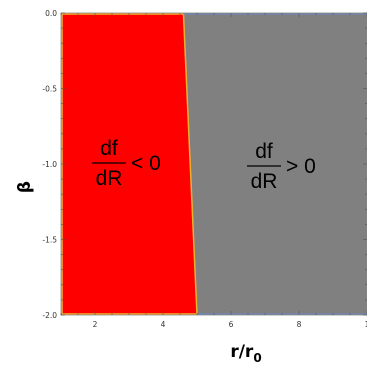  What do you see at coordinates (25, 187) in the screenshot?
I see `y-axis-title: β` at bounding box center [25, 187].